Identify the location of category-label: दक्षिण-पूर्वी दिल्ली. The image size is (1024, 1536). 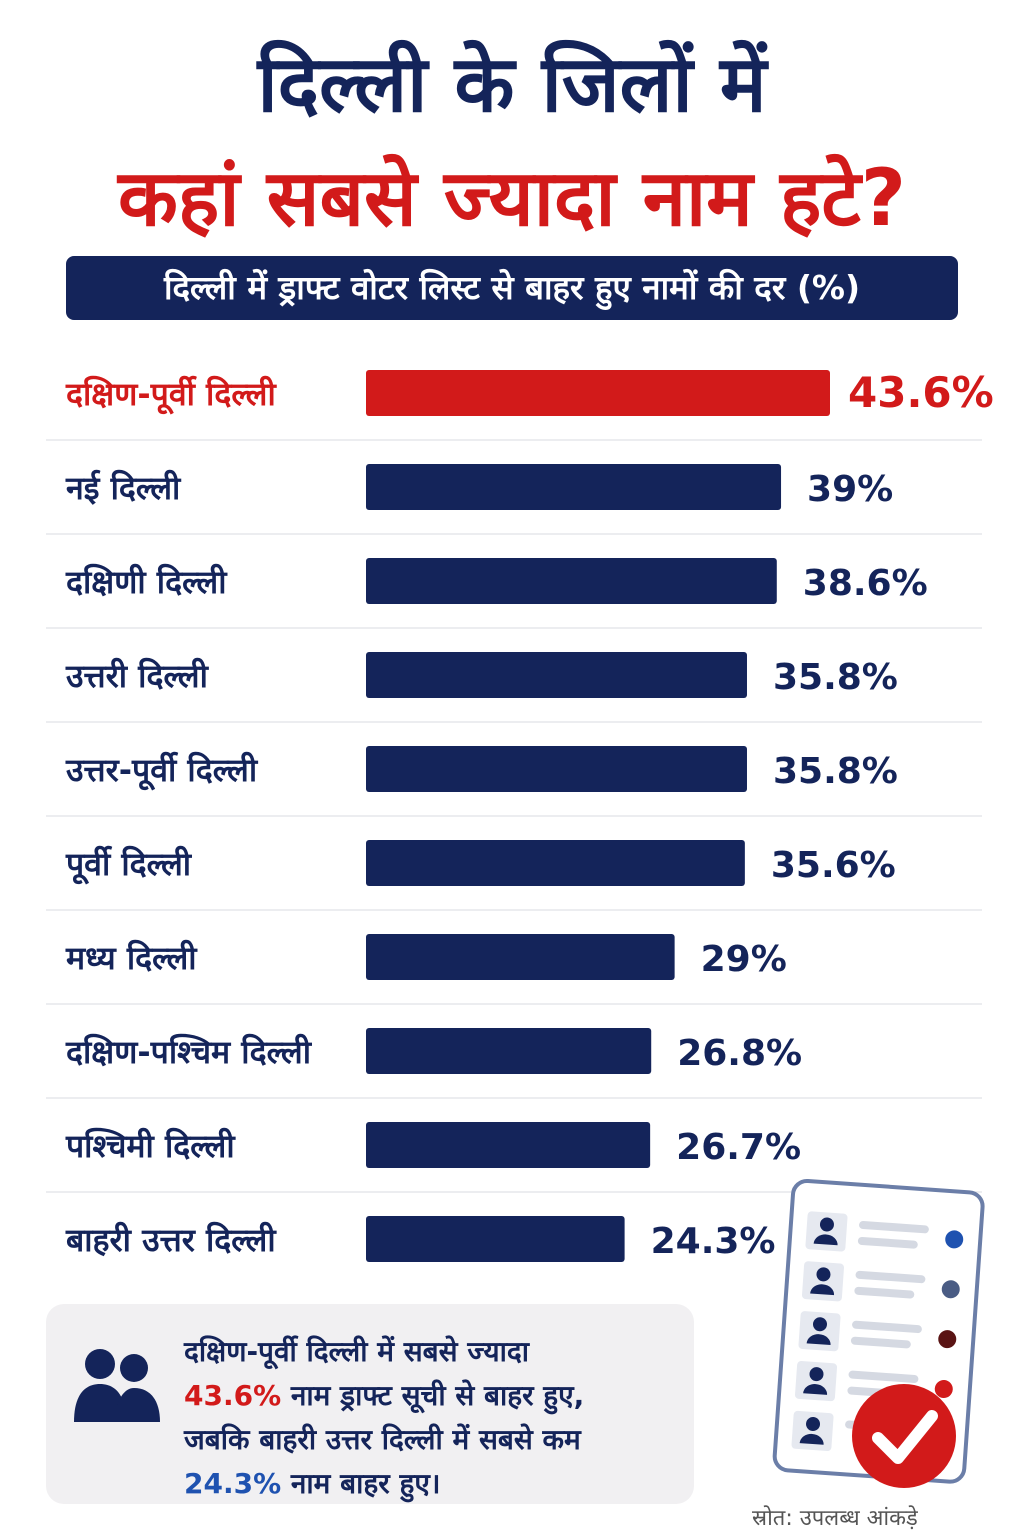
(171, 395).